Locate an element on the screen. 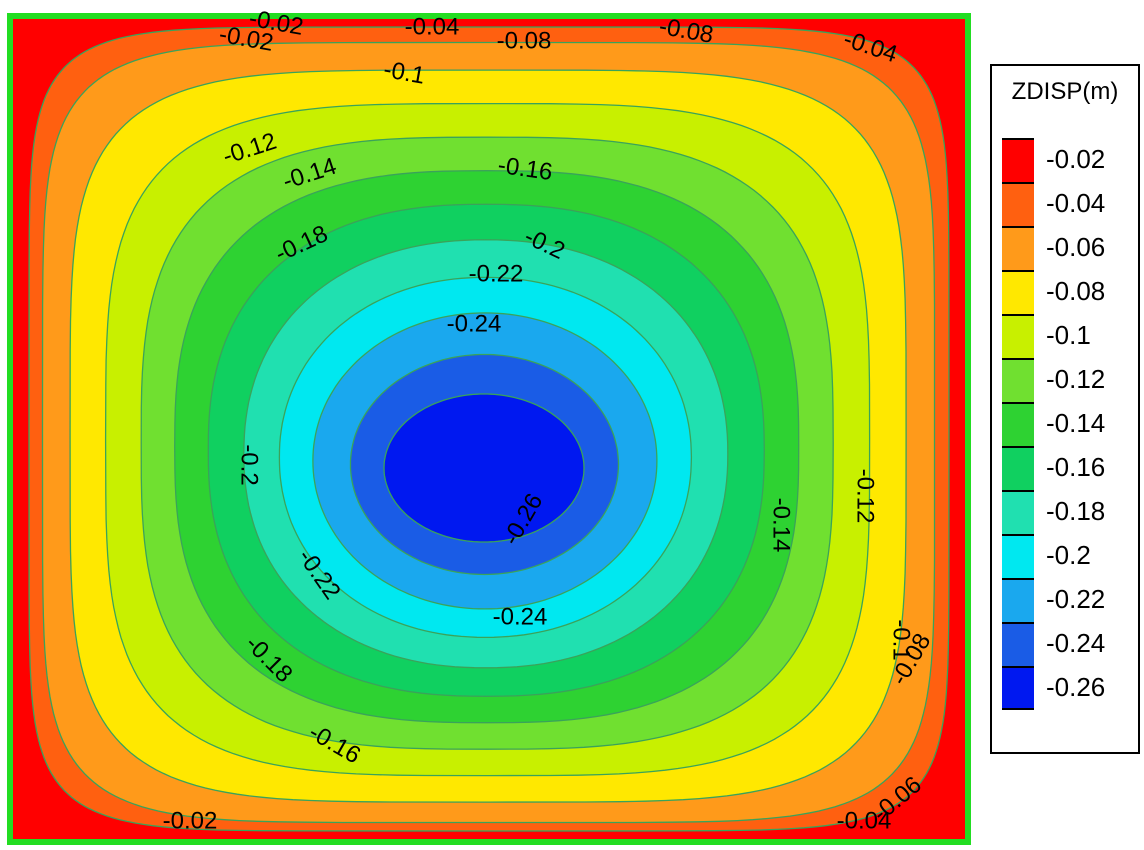  legend-label: -0.2 is located at coordinates (1068, 555).